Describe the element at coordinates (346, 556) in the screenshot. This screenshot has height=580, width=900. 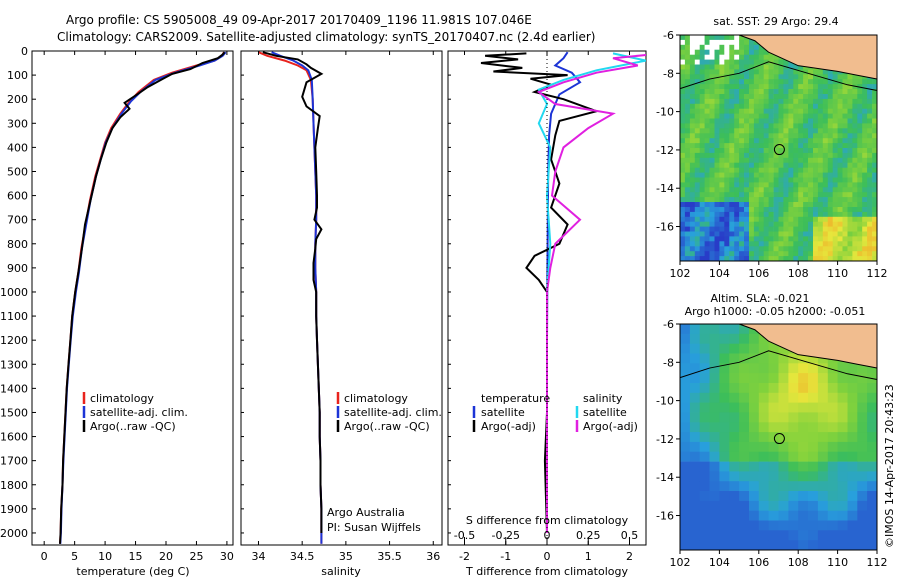
I see `x-tick-label: 35` at that location.